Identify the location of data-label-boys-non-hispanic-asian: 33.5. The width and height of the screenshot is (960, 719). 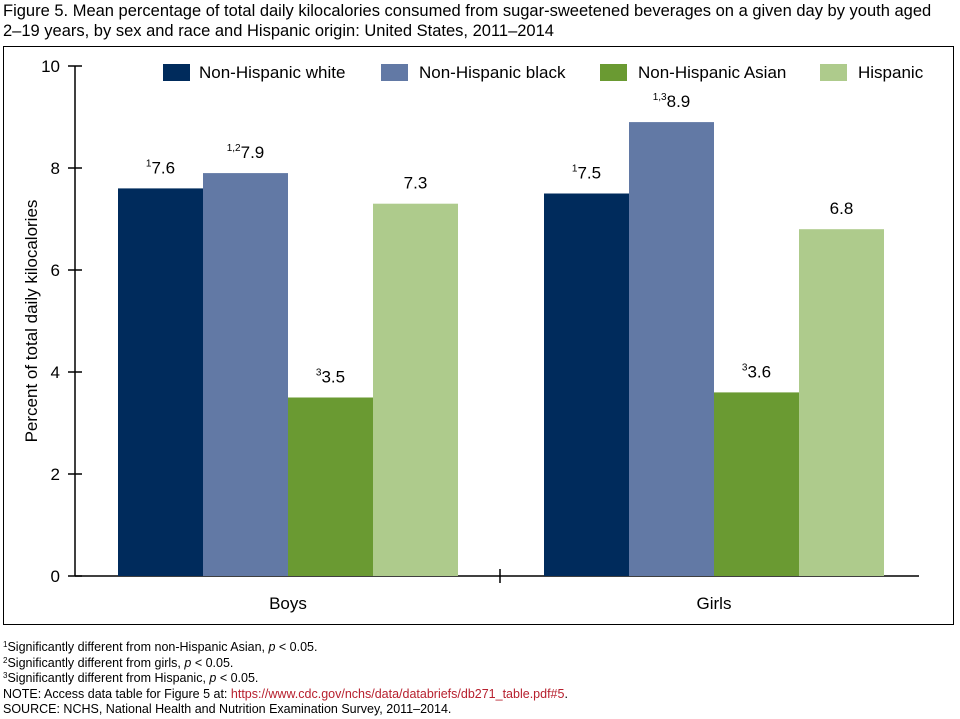
(330, 377).